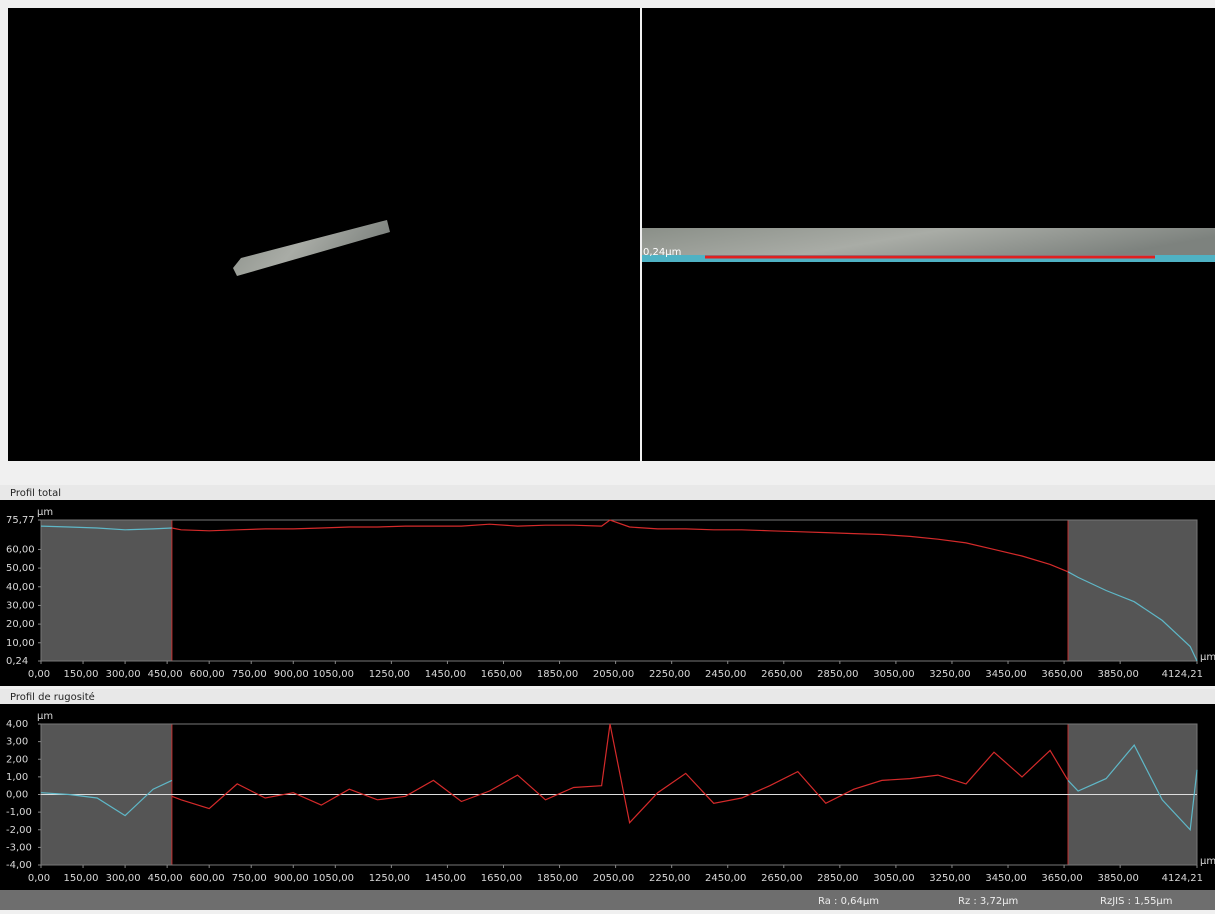 Image resolution: width=1215 pixels, height=914 pixels. What do you see at coordinates (17, 742) in the screenshot?
I see `y-tick-label: 3,00` at bounding box center [17, 742].